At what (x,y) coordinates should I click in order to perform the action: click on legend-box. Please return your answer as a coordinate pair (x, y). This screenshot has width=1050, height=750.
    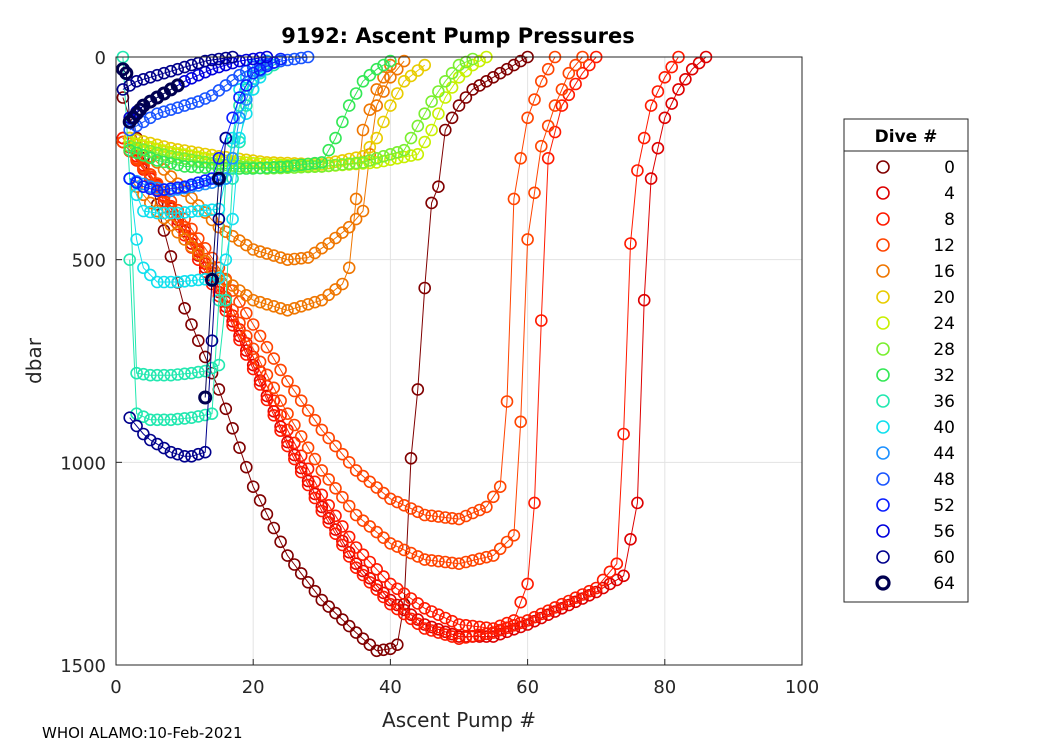
    Looking at the image, I should click on (906, 360).